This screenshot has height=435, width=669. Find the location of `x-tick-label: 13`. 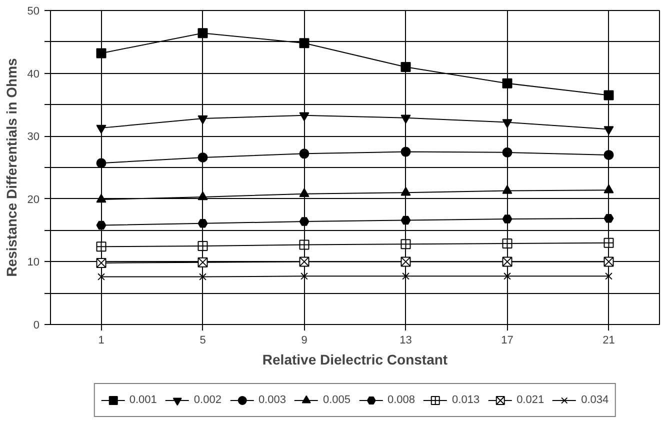

x-tick-label: 13 is located at coordinates (406, 340).